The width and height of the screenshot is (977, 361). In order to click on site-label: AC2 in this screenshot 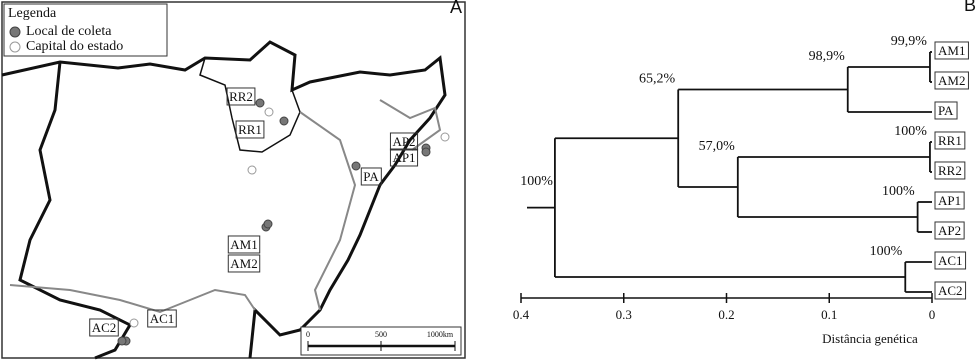, I will do `click(104, 327)`.